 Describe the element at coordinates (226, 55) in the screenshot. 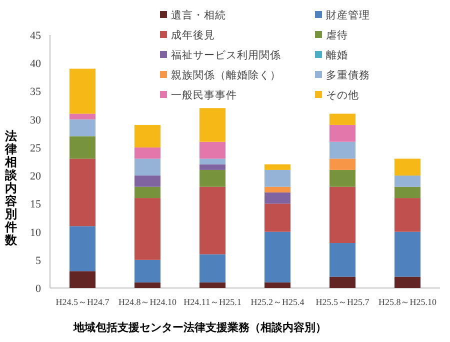

I see `legend-label: 福祉サービス利用関係` at that location.